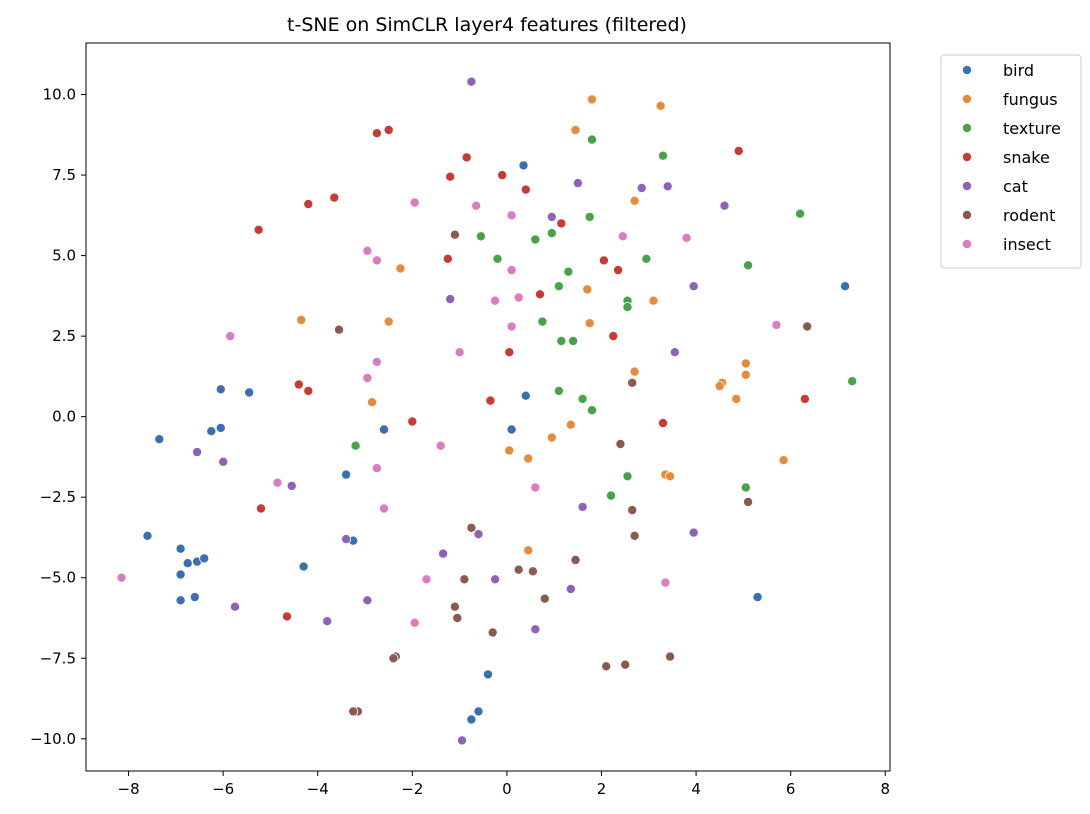  Describe the element at coordinates (602, 789) in the screenshot. I see `x-tick-label: 2` at that location.